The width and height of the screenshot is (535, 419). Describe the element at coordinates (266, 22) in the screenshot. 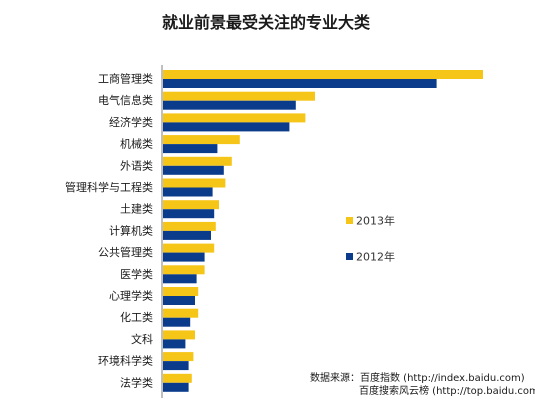

I see `chart-title: 就业前景最受关注的专业大类` at that location.